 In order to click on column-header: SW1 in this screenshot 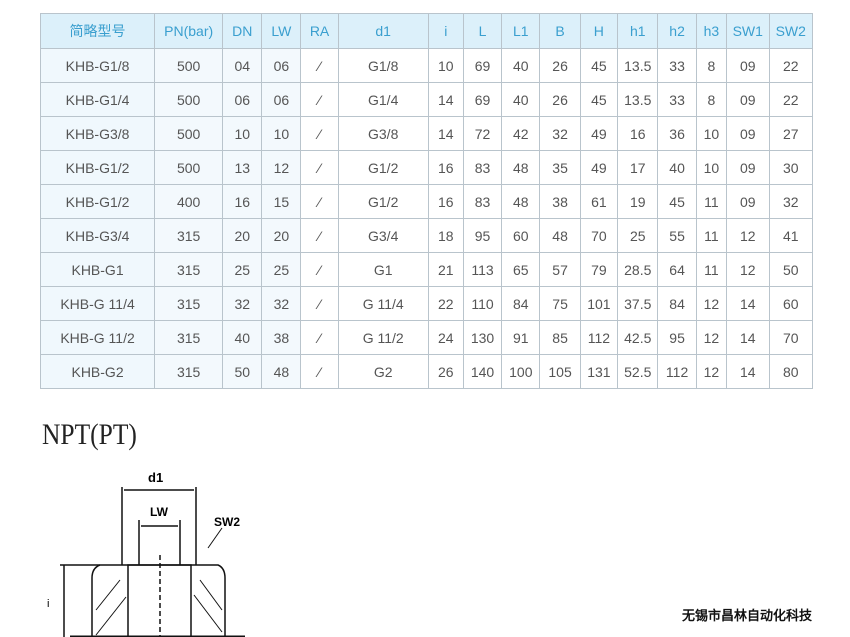, I will do `click(748, 31)`.